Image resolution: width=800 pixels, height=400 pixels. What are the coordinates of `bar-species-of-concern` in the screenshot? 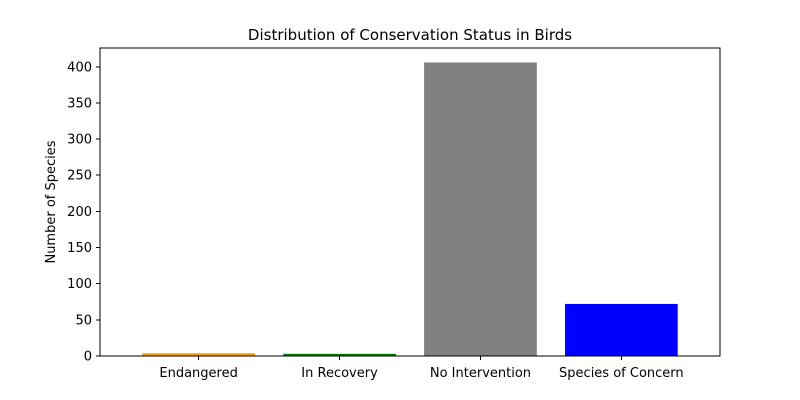 It's located at (621, 329).